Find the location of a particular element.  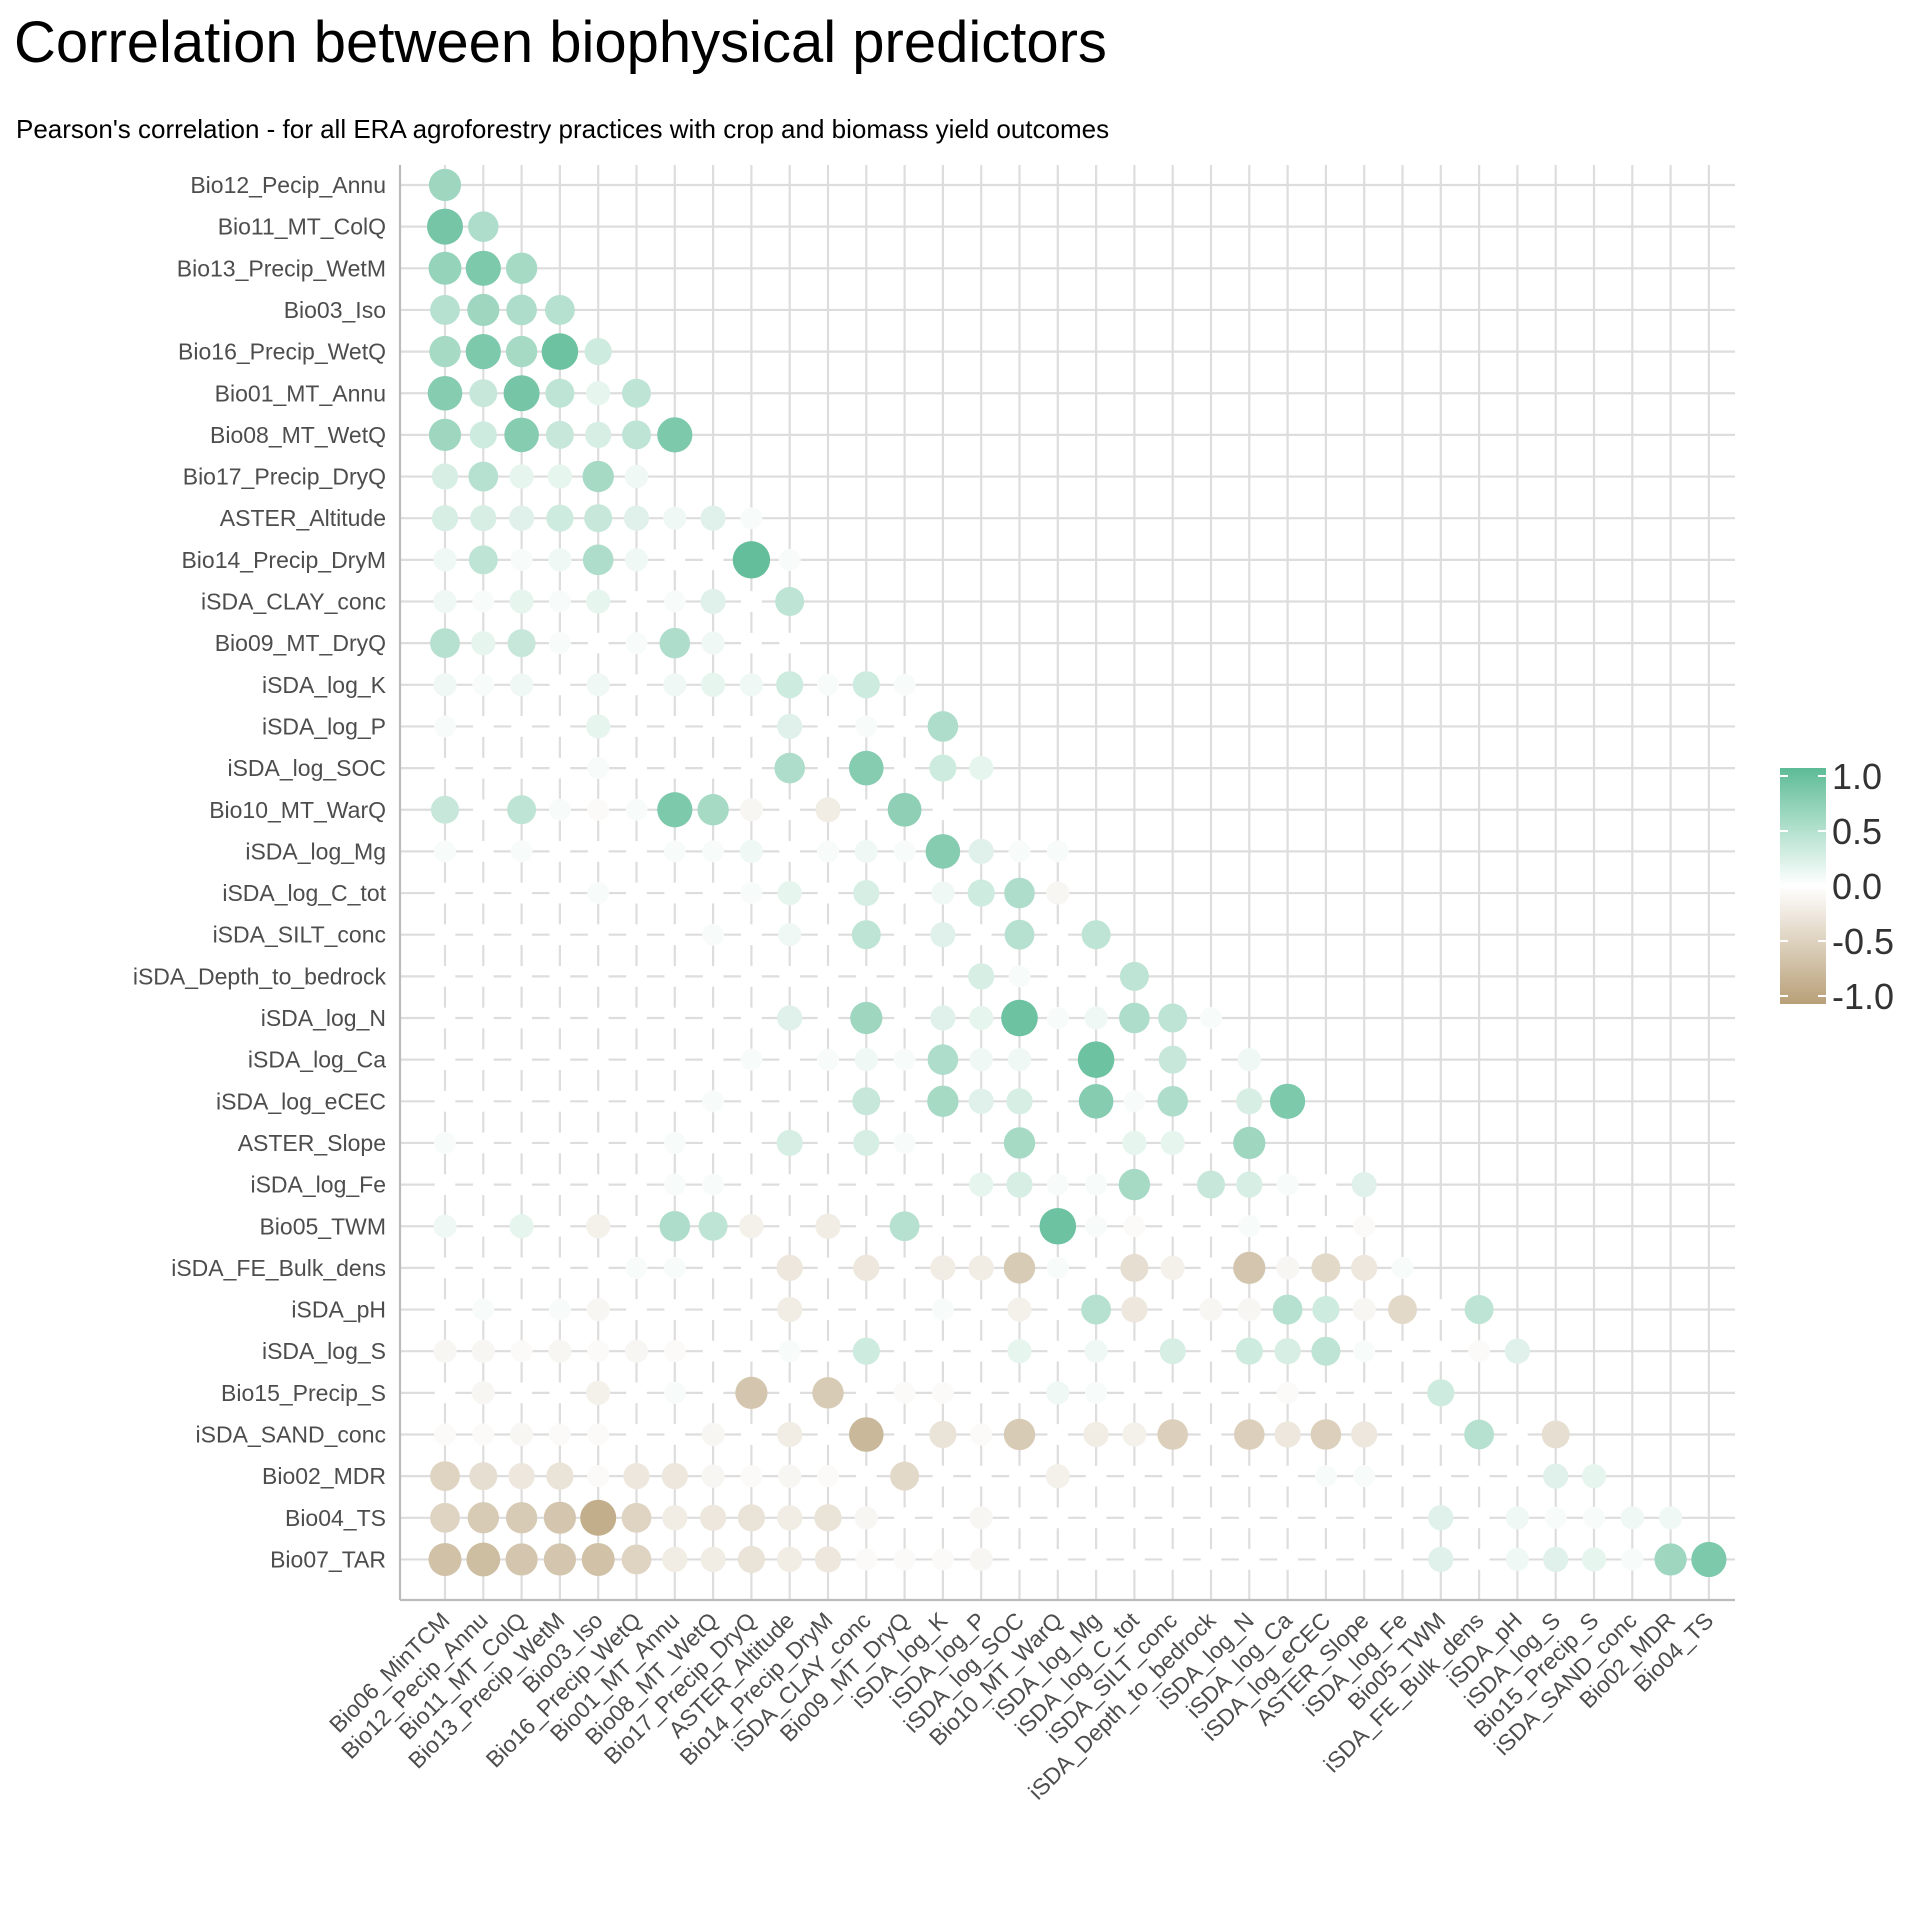

y-tick-label: Bio17_Precip_DryQ is located at coordinates (284, 477).